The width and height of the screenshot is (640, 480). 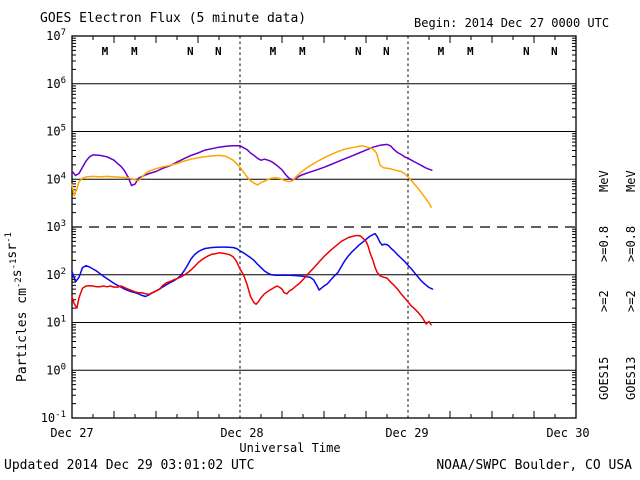 I want to click on y-tick-label: 10⁰, so click(x=56, y=369).